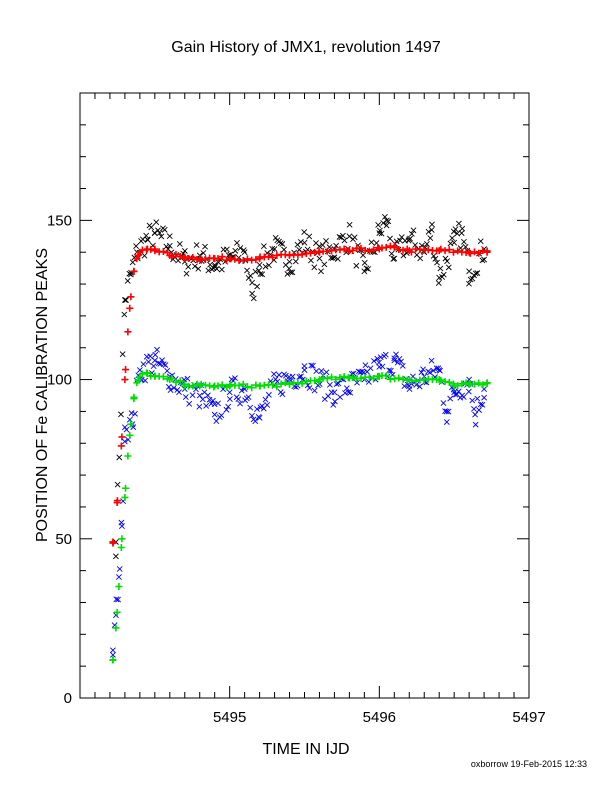 This screenshot has height=792, width=612. Describe the element at coordinates (306, 47) in the screenshot. I see `chart-title: Gain History of JMX1, revolution 1497` at that location.